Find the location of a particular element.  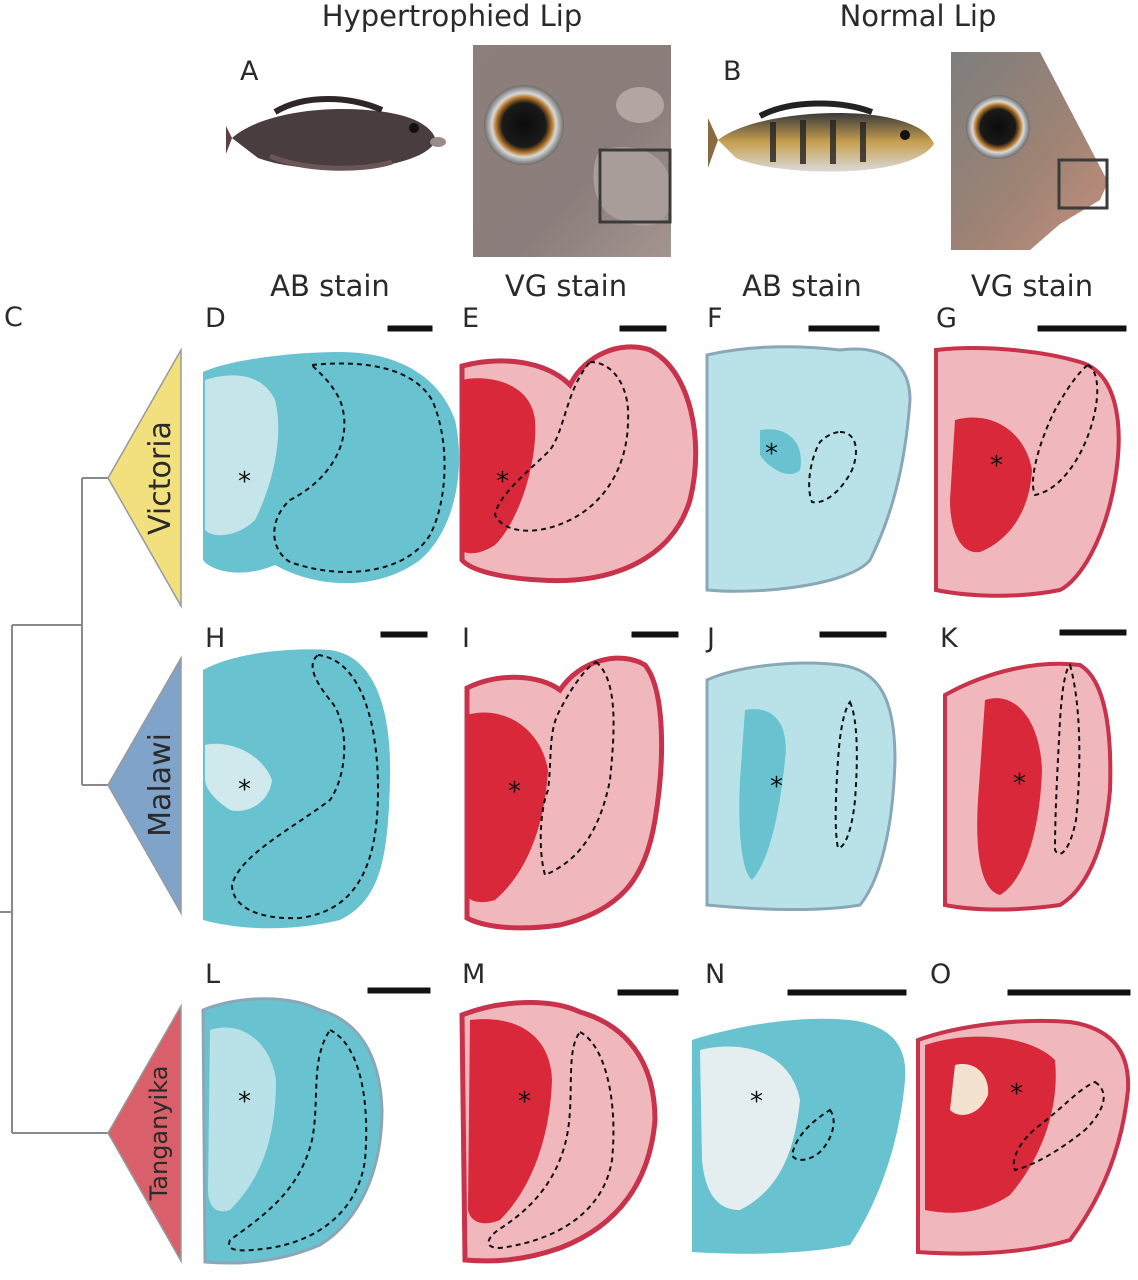

clade-victoria: Victoria is located at coordinates (144, 478).